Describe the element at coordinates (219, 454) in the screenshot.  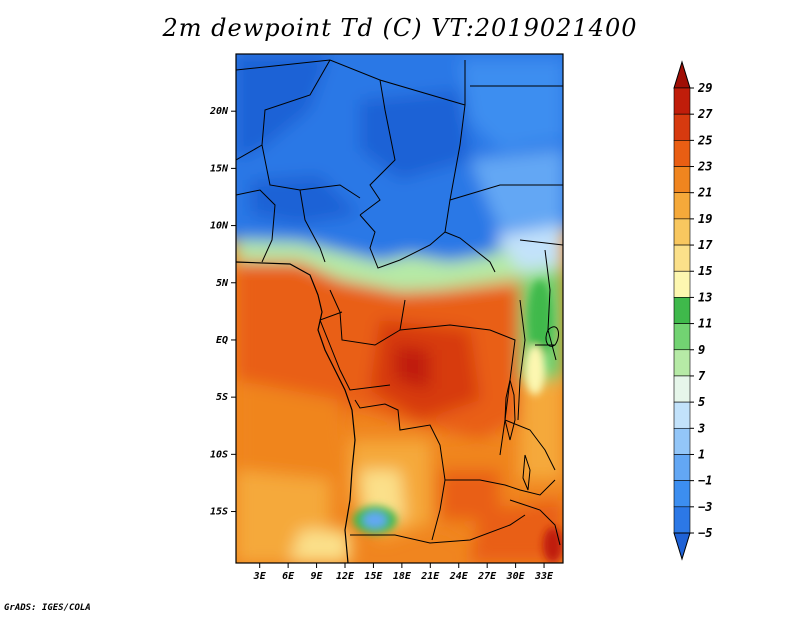
I see `y-tick-label: 10S` at that location.